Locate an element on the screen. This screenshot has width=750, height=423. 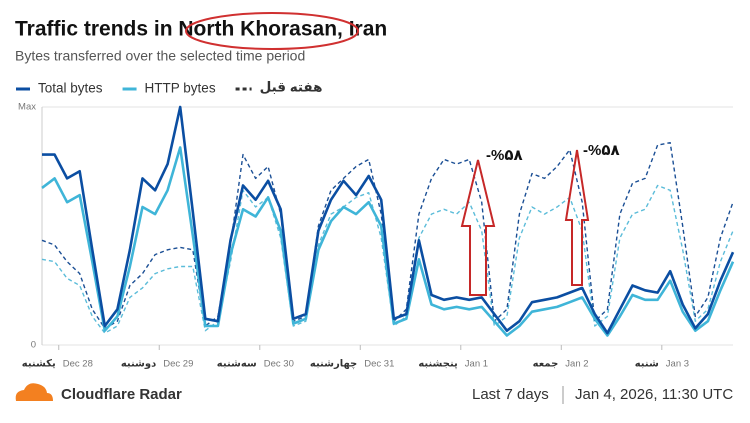
legend: Total bytes HTTP bytes هفته قبل is located at coordinates (169, 88).